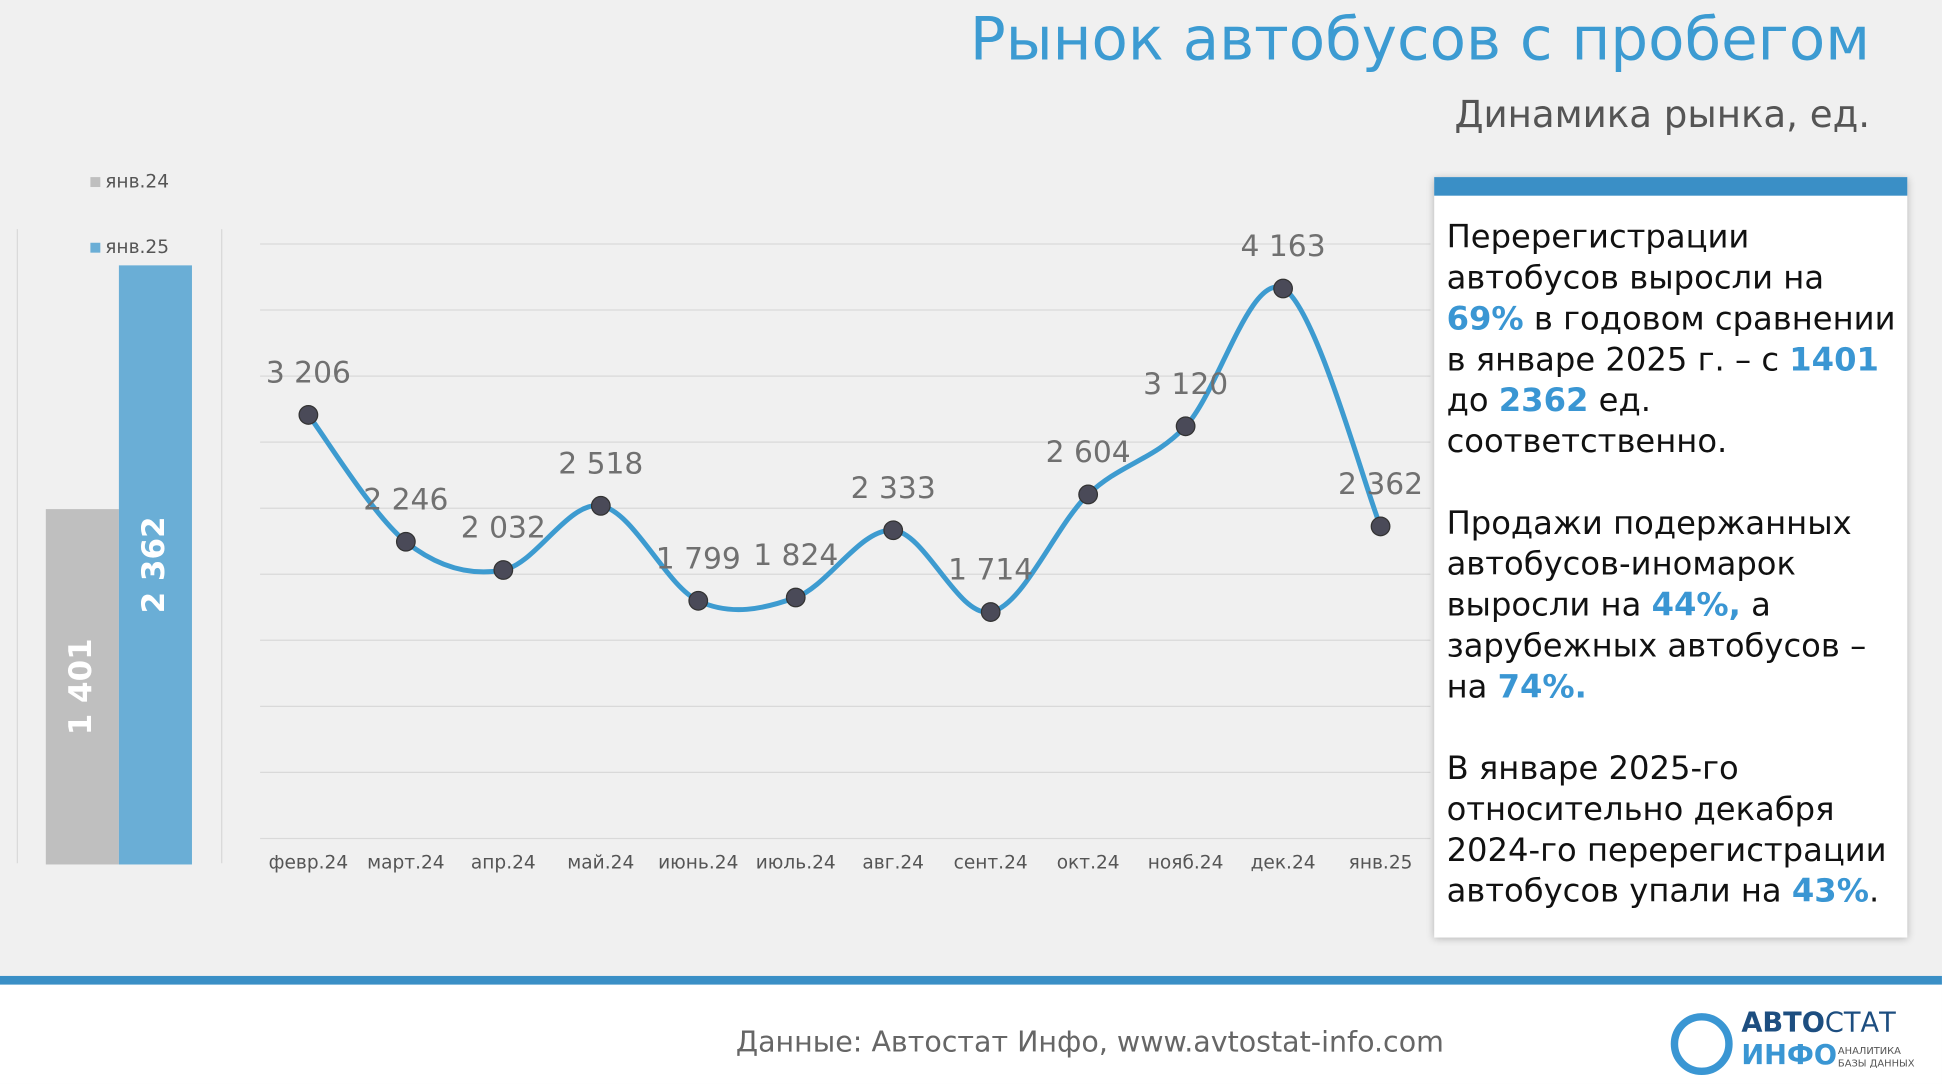  Describe the element at coordinates (308, 373) in the screenshot. I see `value-label: 3 206` at that location.